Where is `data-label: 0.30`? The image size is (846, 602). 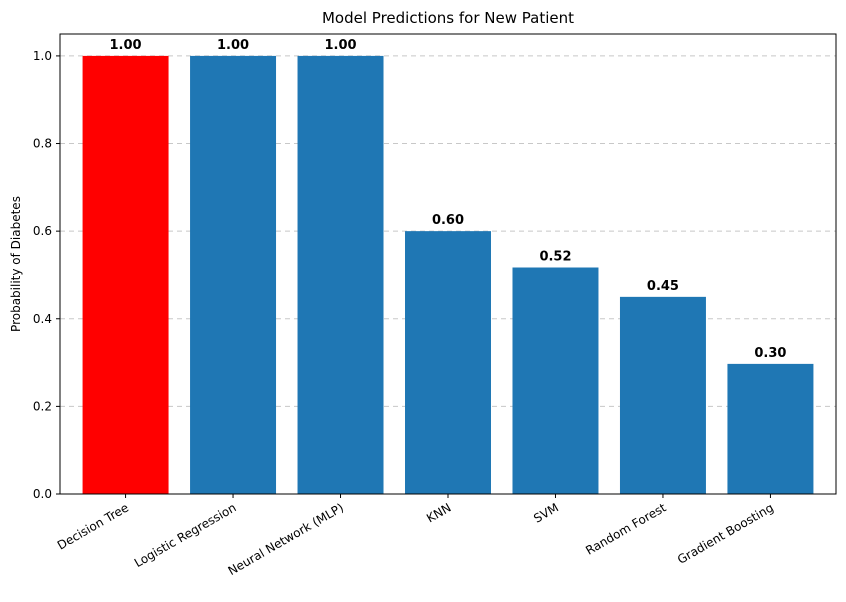
data-label: 0.30 is located at coordinates (770, 353).